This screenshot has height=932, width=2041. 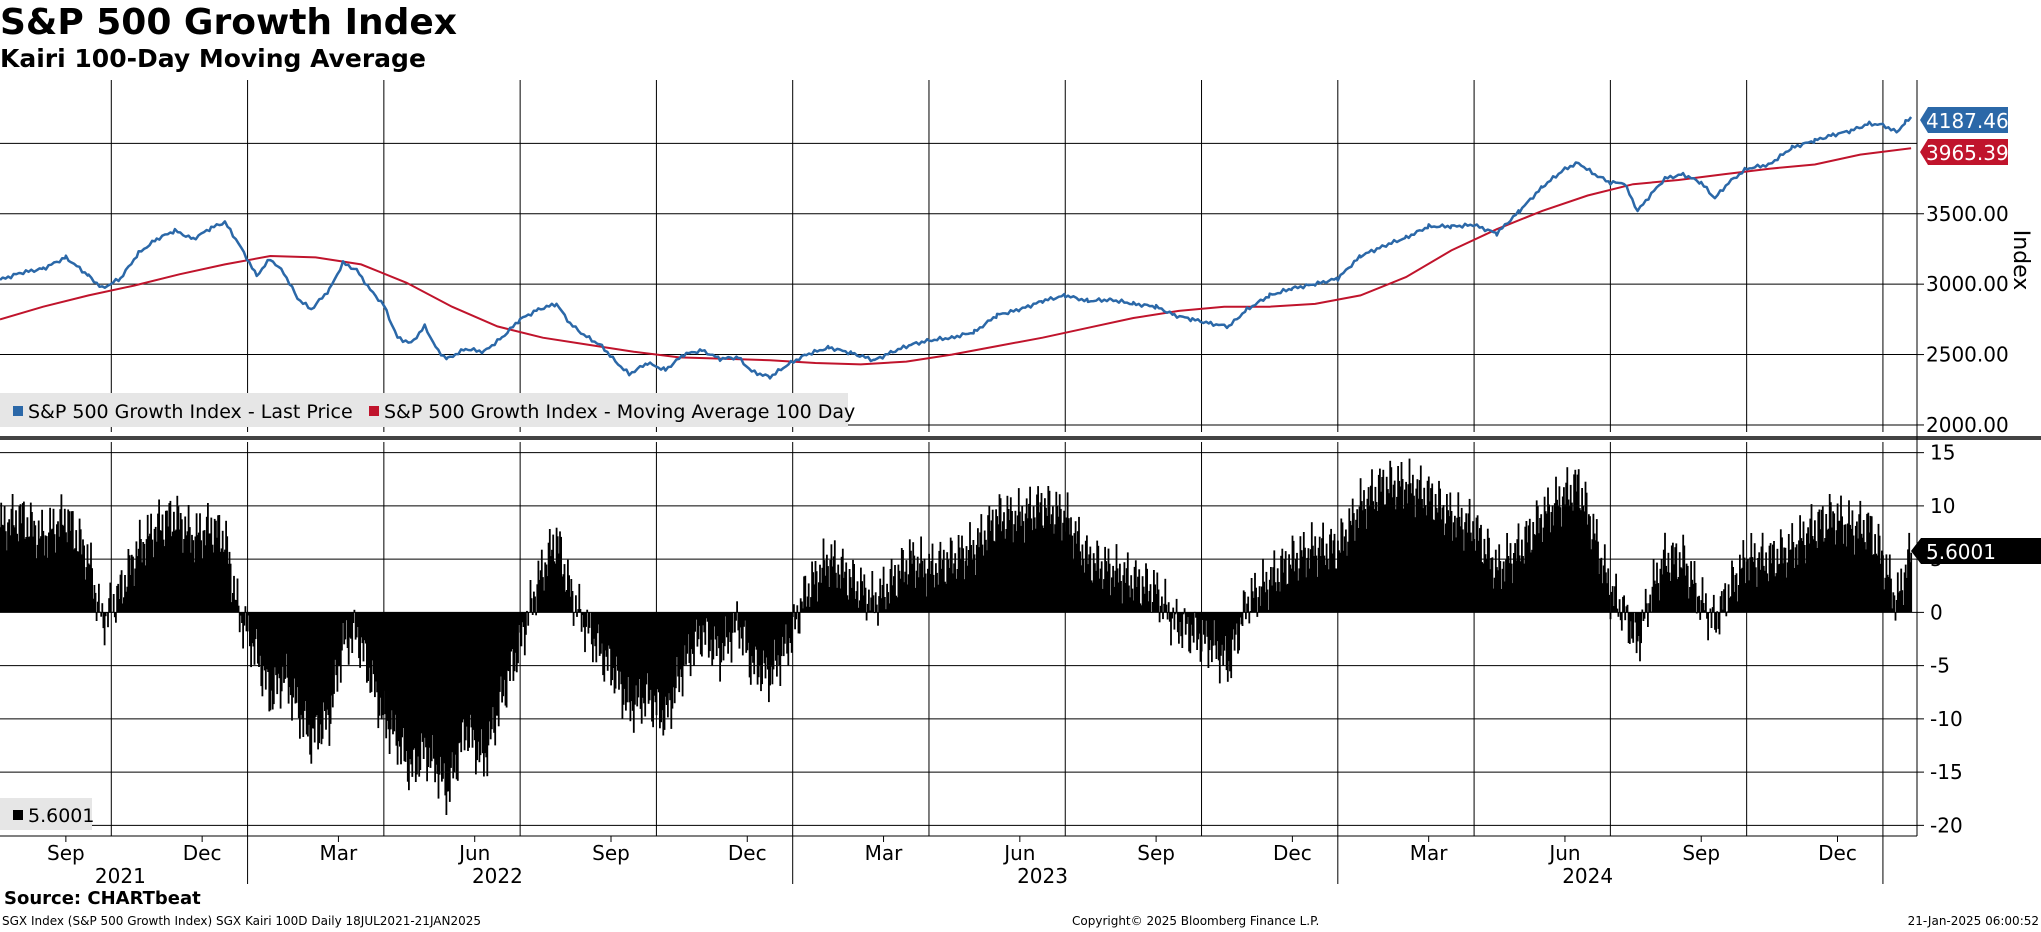 I want to click on ma-last-label-text: 3965.39, so click(x=1967, y=153).